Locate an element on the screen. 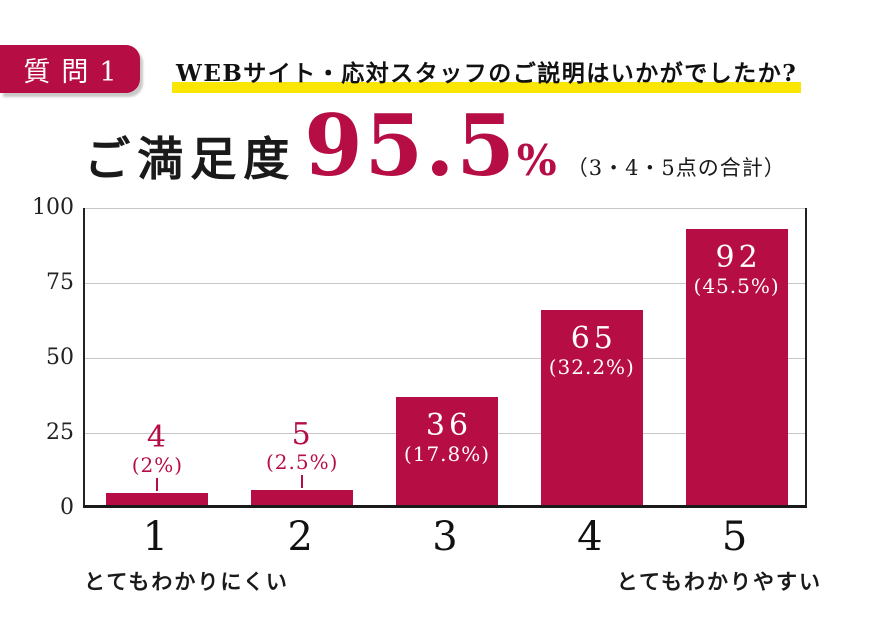  y-axis-tick-100: 100 is located at coordinates (53, 207).